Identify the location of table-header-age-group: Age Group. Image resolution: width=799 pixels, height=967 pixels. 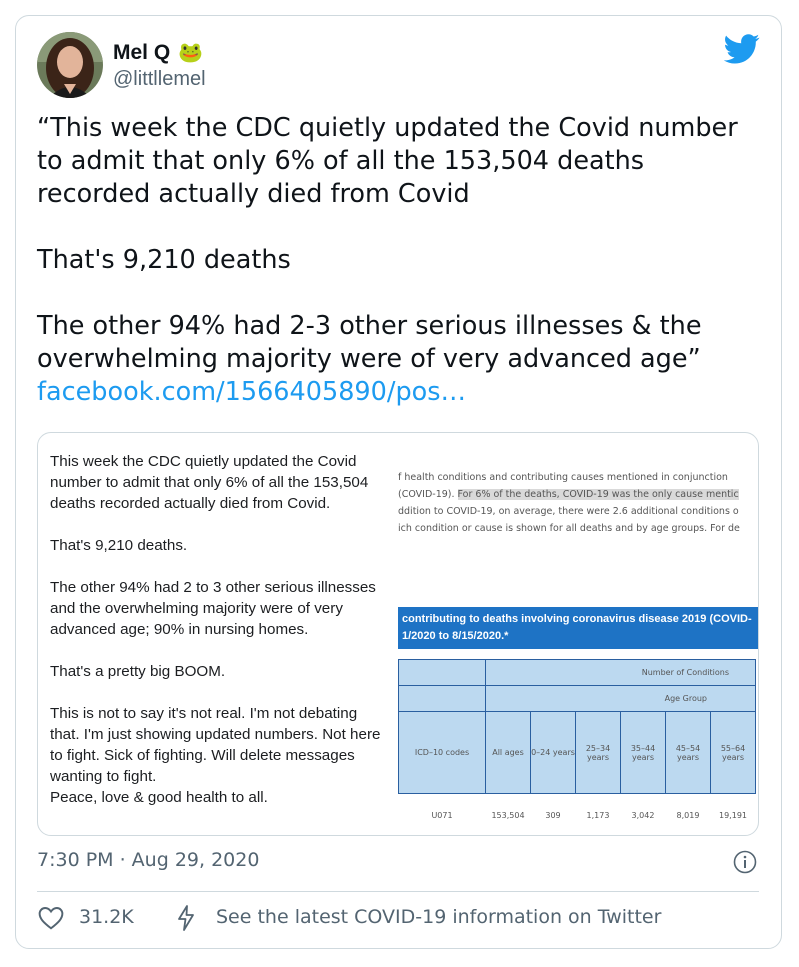
(620, 698).